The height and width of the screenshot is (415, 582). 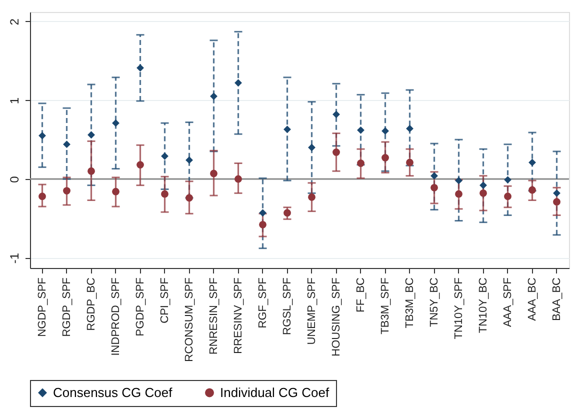 I want to click on legend-label: Consensus CG Coef, so click(x=113, y=392).